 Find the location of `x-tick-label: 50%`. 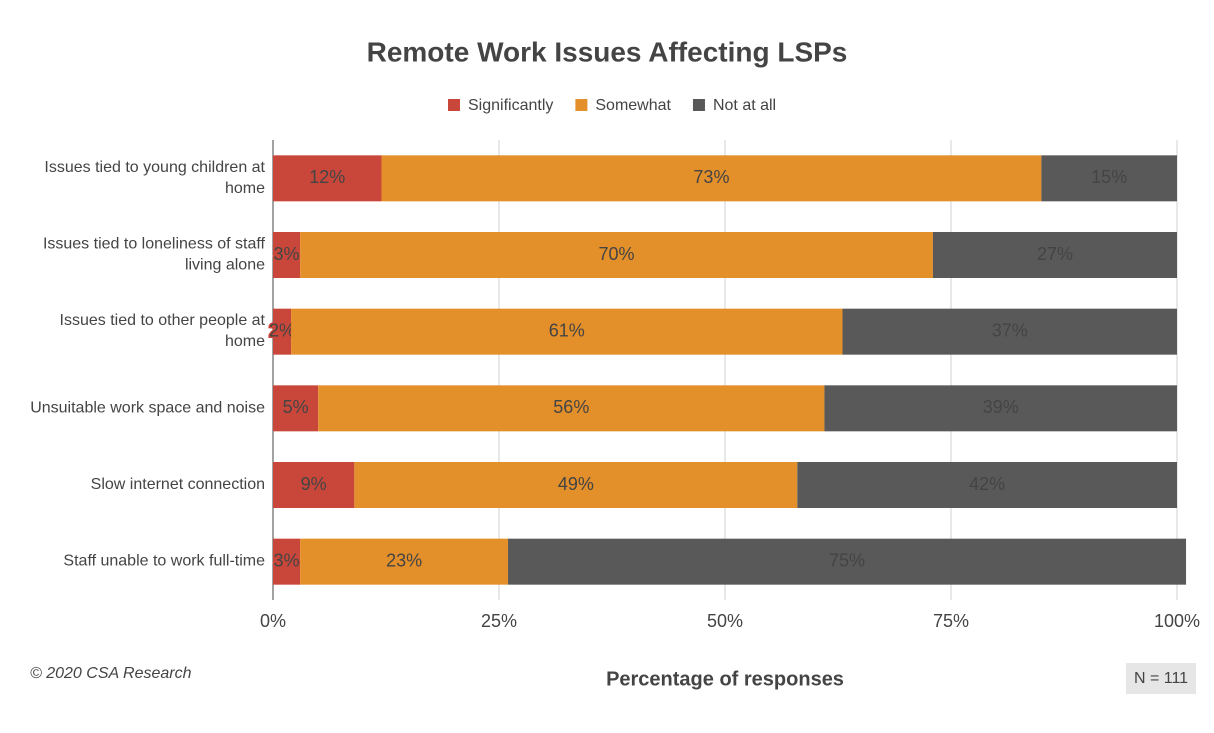

x-tick-label: 50% is located at coordinates (725, 621).